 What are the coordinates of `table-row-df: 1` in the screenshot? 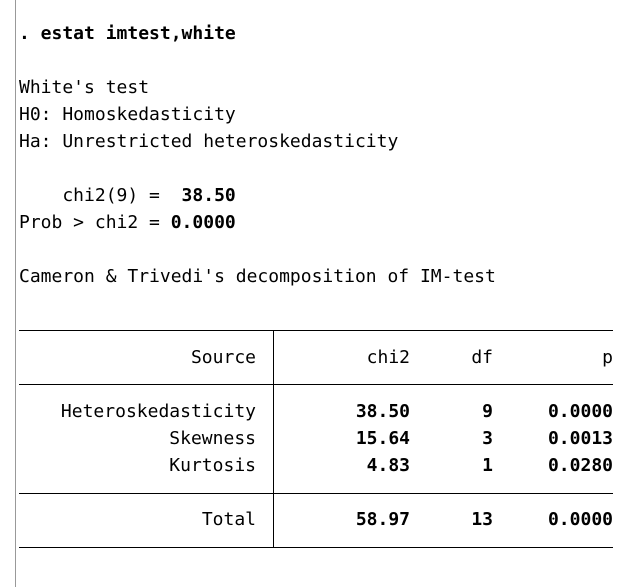 It's located at (487, 465).